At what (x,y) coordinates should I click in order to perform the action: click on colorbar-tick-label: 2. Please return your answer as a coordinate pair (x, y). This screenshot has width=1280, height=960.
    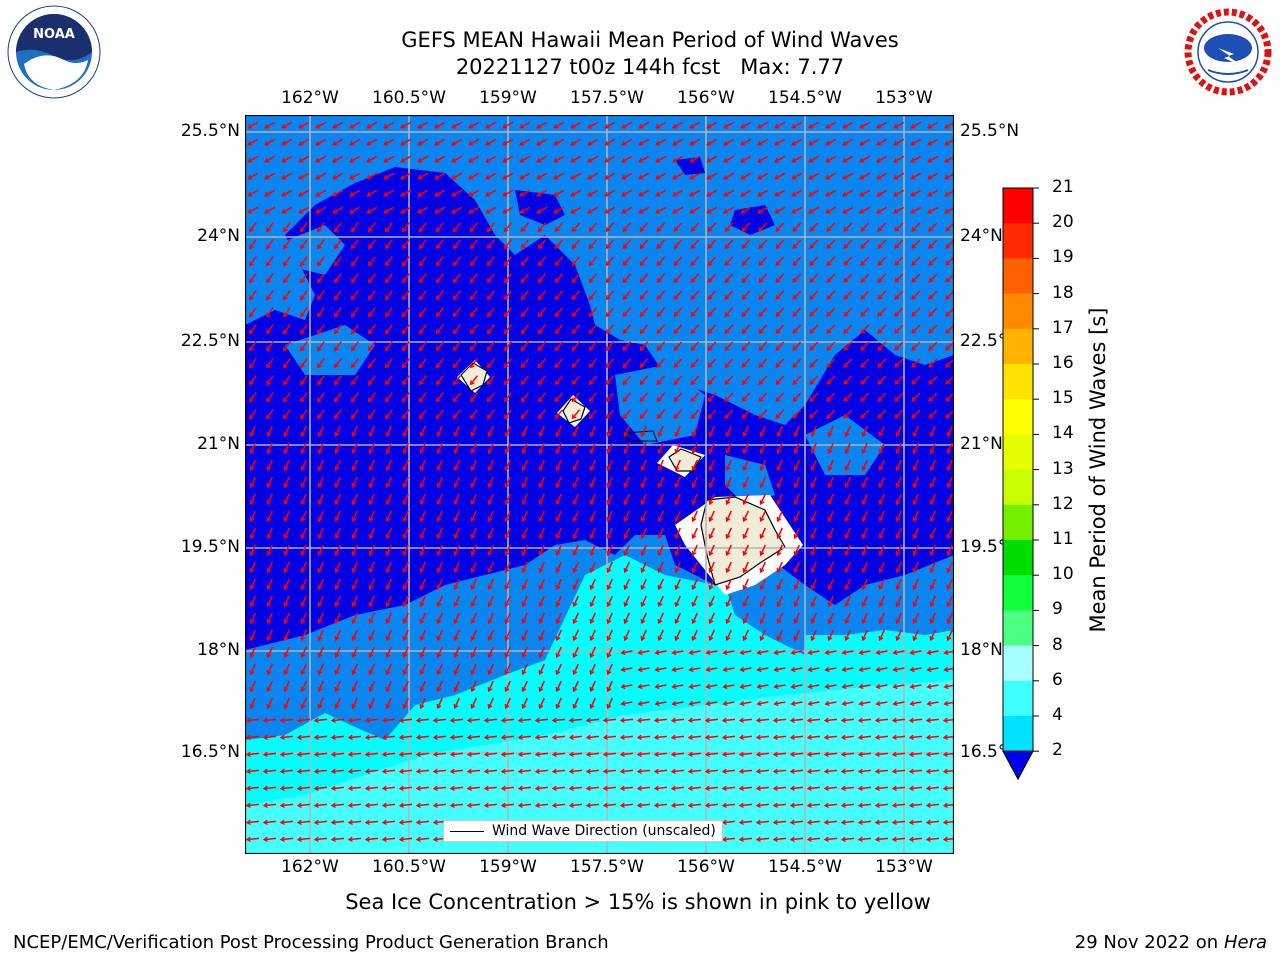
    Looking at the image, I should click on (1057, 750).